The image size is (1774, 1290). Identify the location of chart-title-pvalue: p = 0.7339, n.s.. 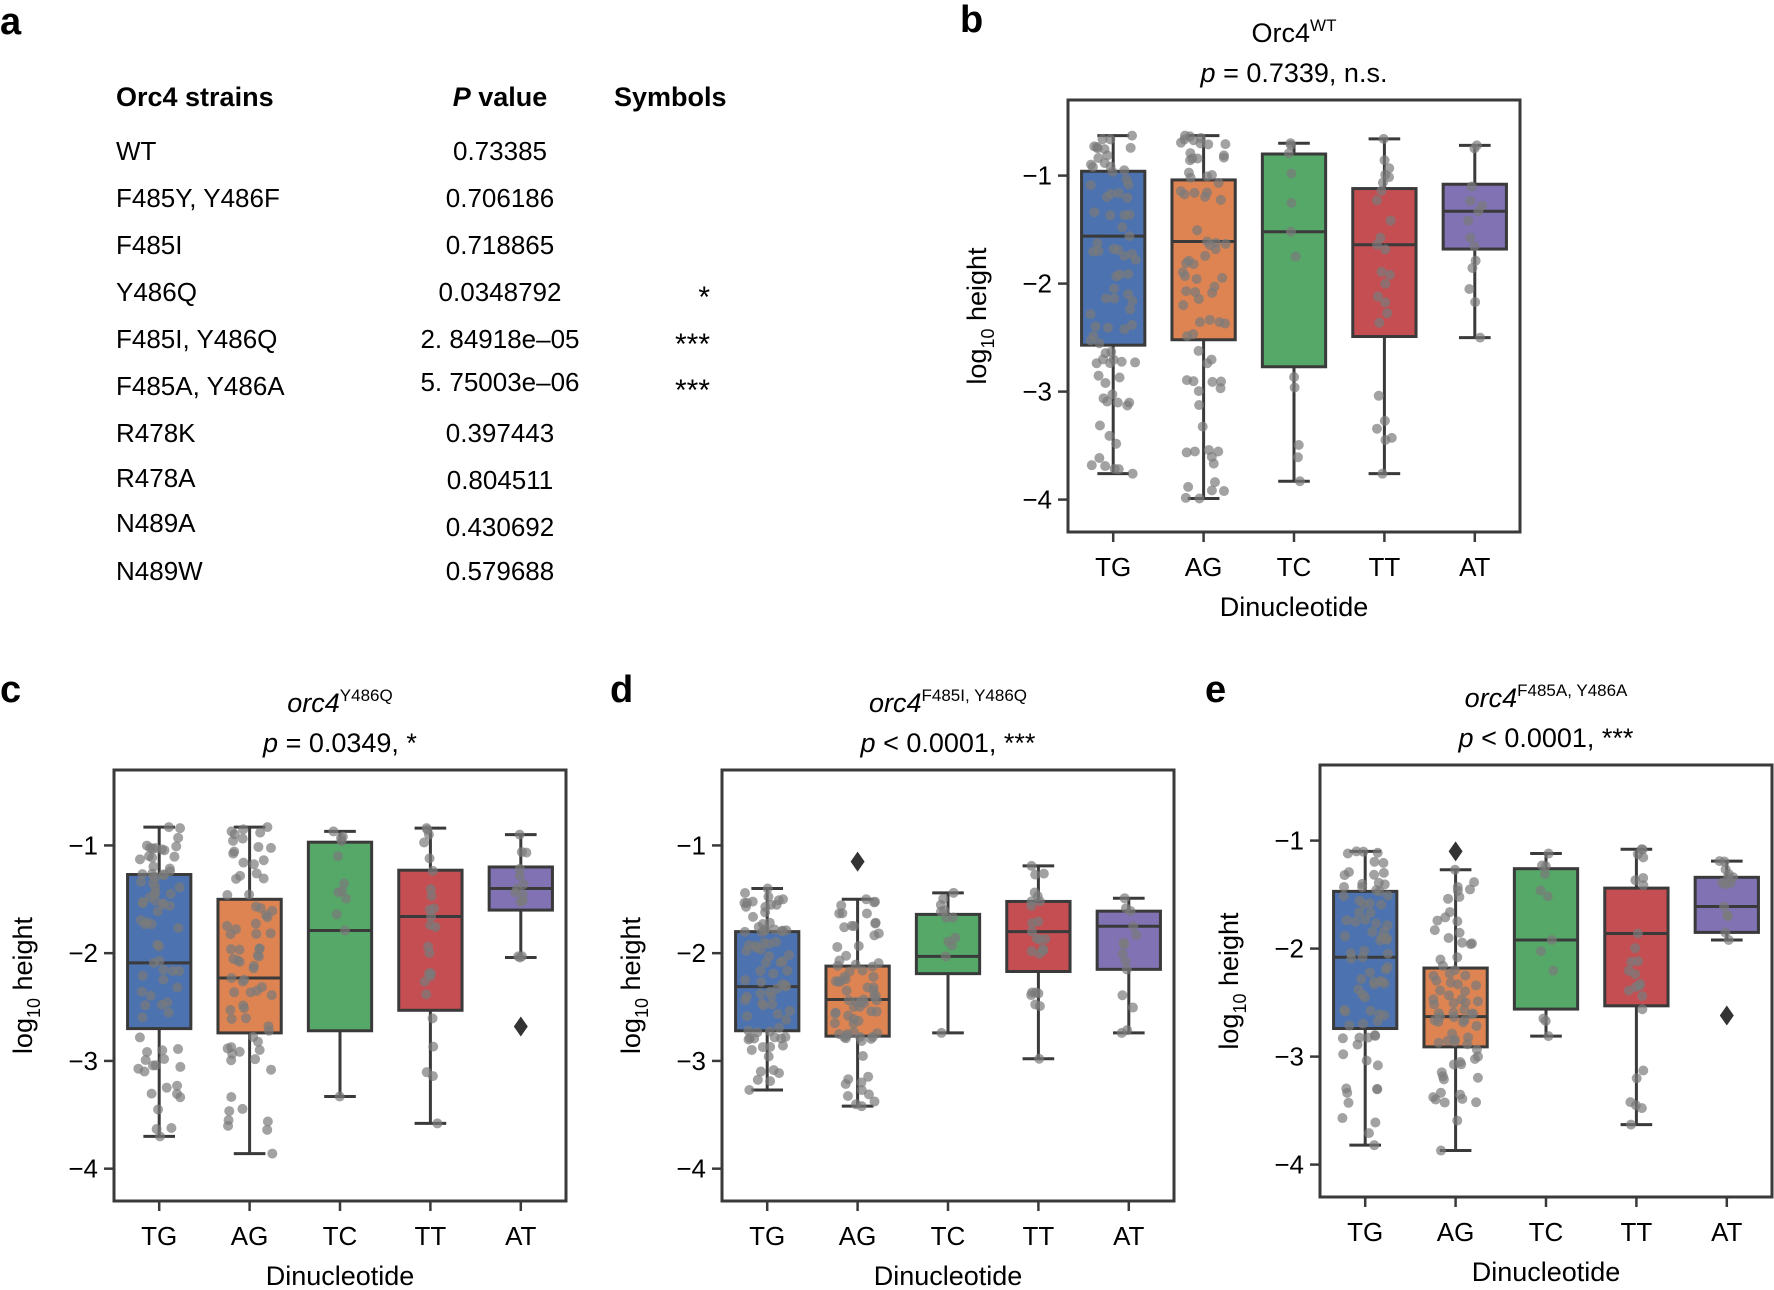
(1294, 73).